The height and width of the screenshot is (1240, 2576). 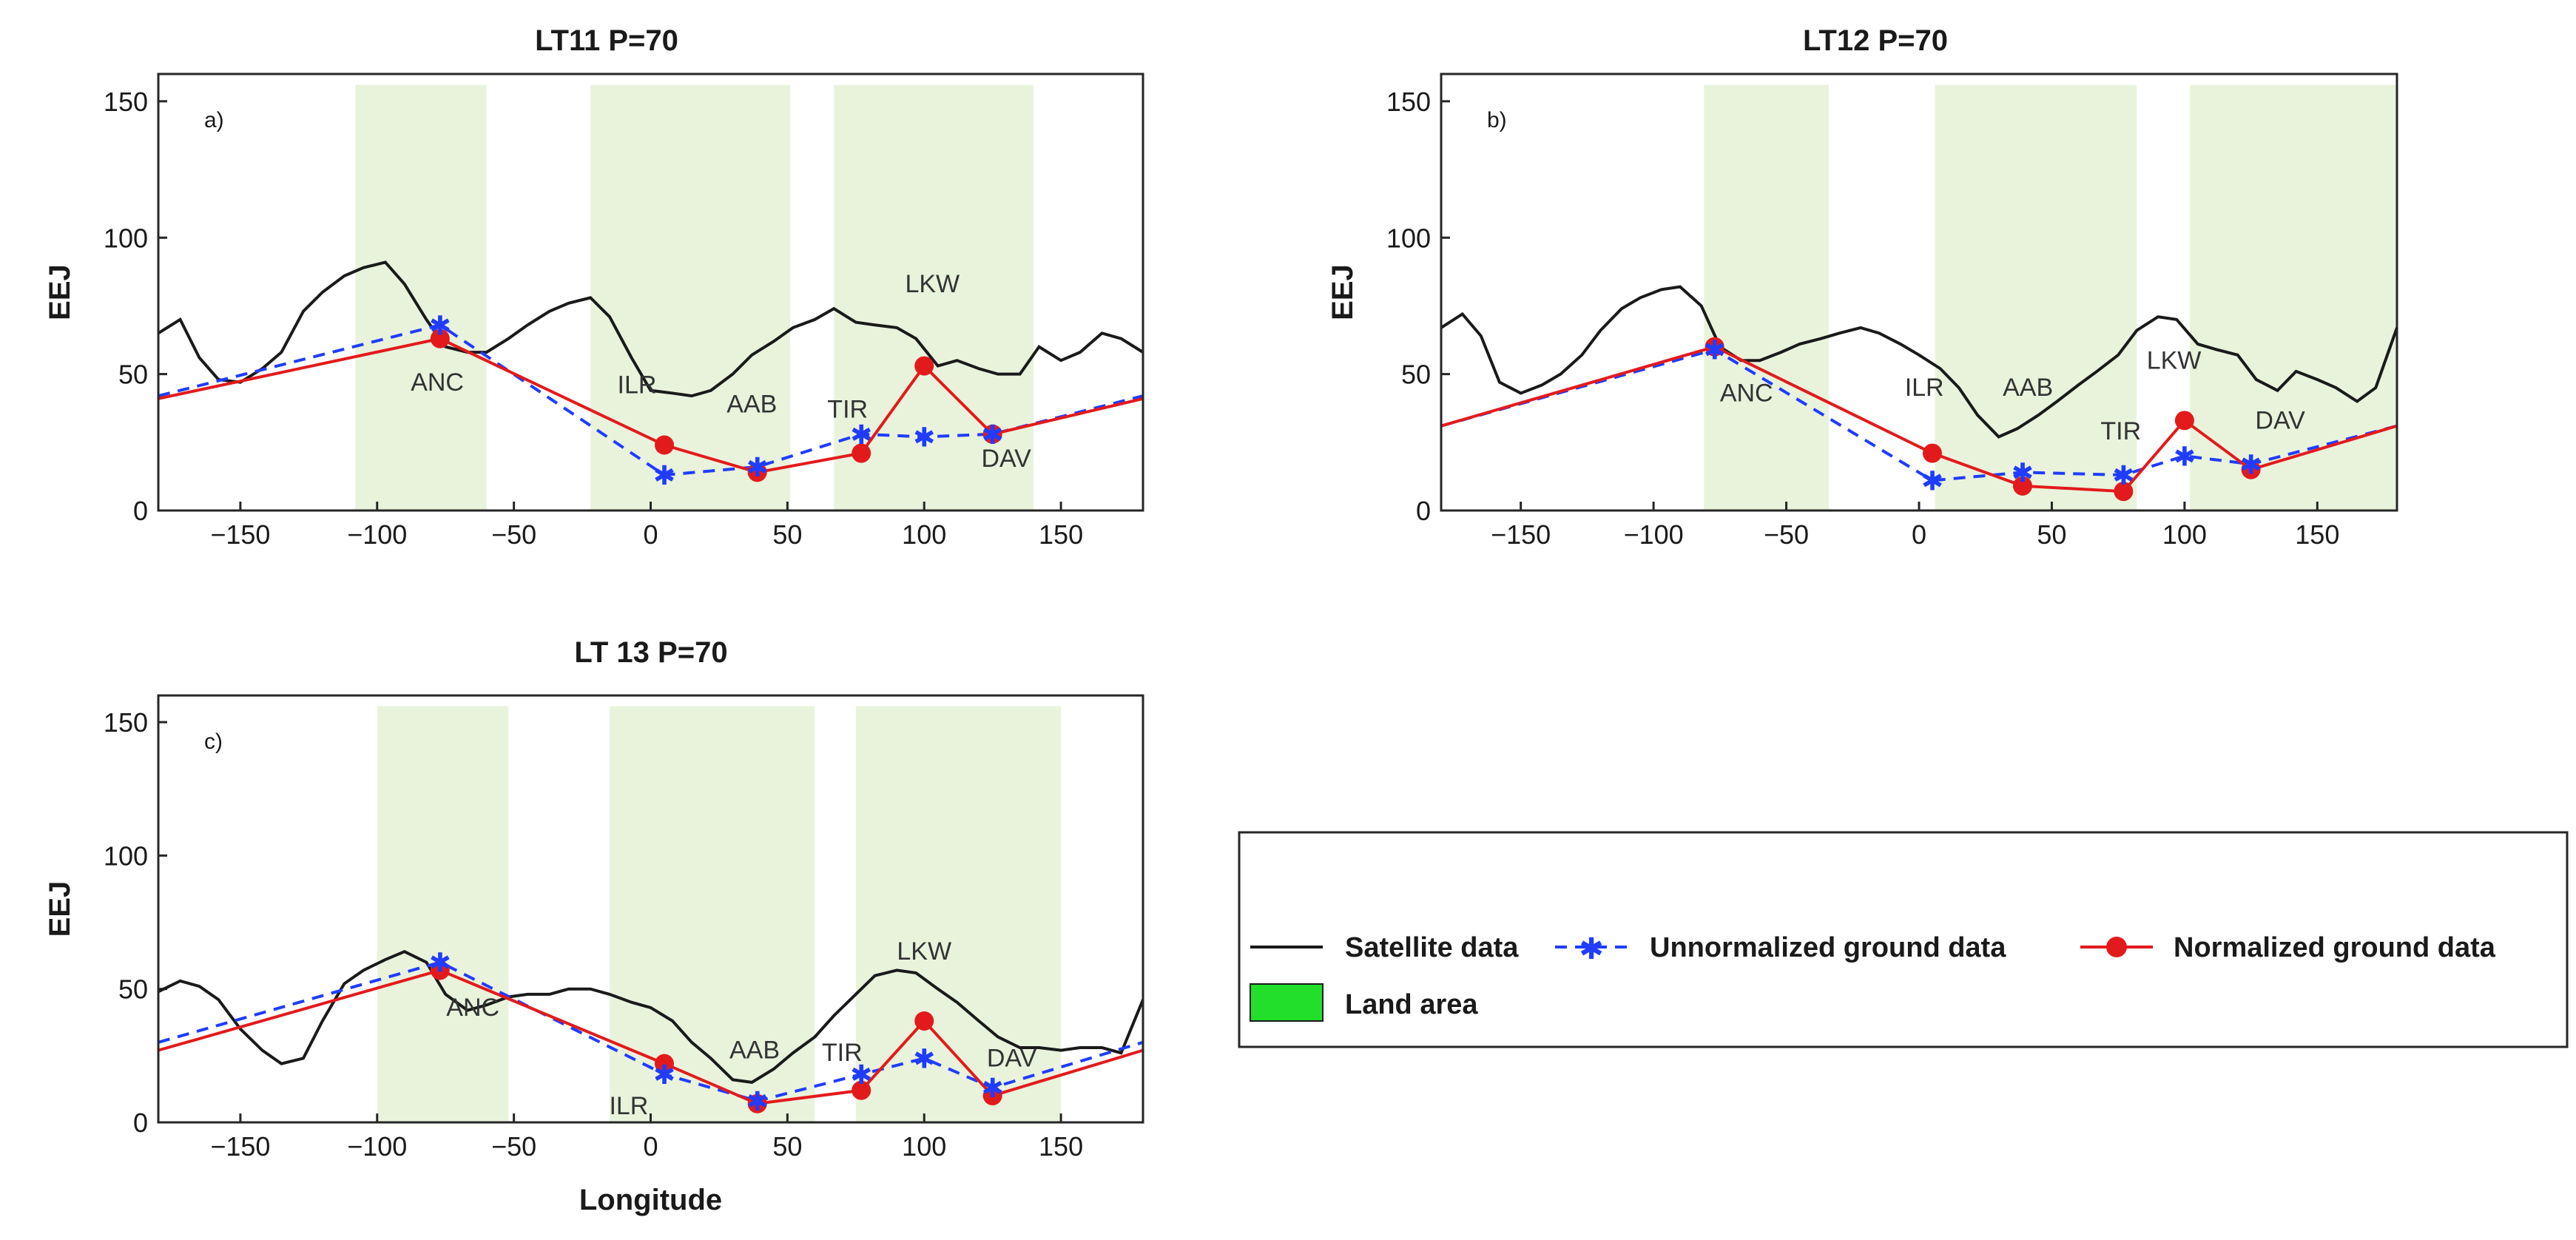 What do you see at coordinates (1287, 1003) in the screenshot?
I see `legend-land-swatch` at bounding box center [1287, 1003].